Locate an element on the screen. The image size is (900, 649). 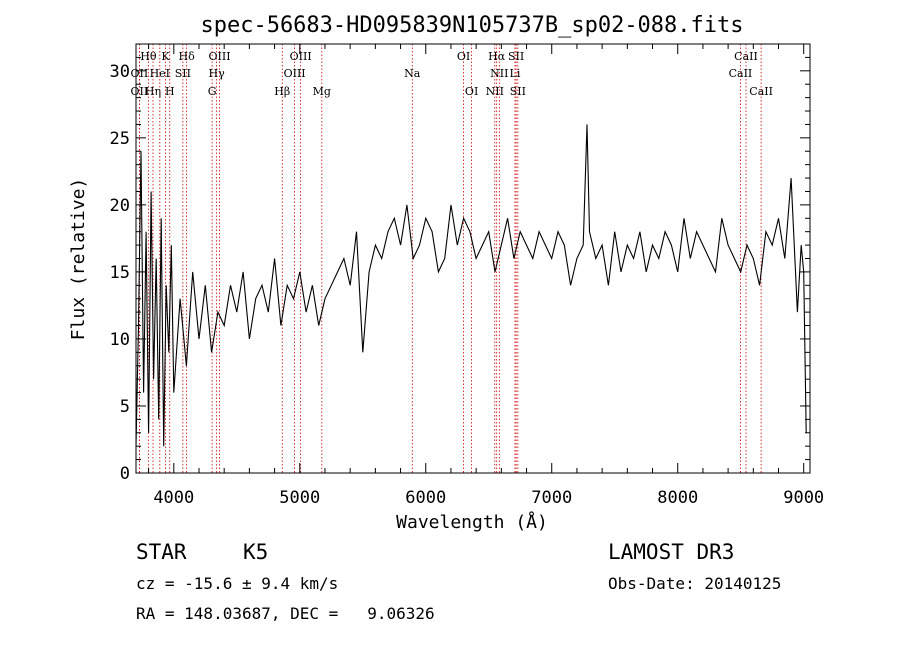
spectral-line-label: Hβ is located at coordinates (282, 91).